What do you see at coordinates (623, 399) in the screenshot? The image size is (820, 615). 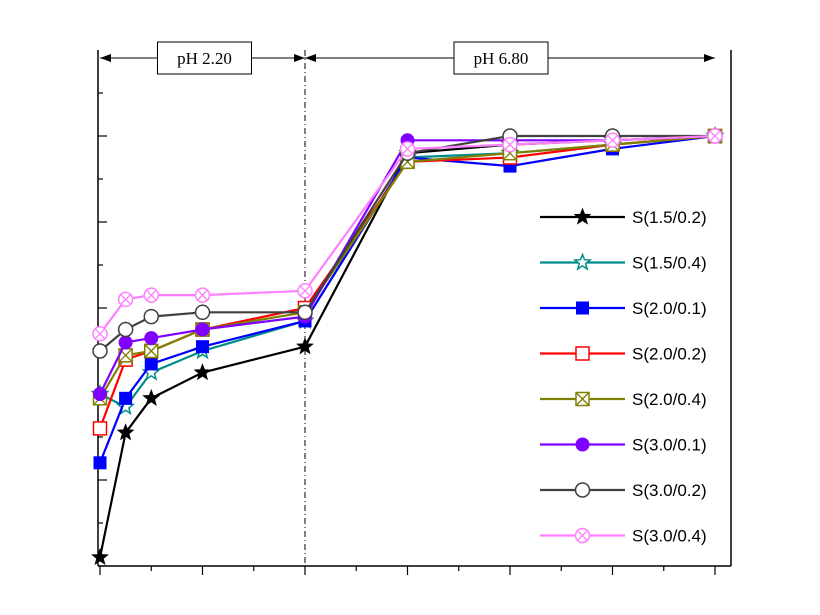 I see `legend-item-5: S(2.0/0.4)` at bounding box center [623, 399].